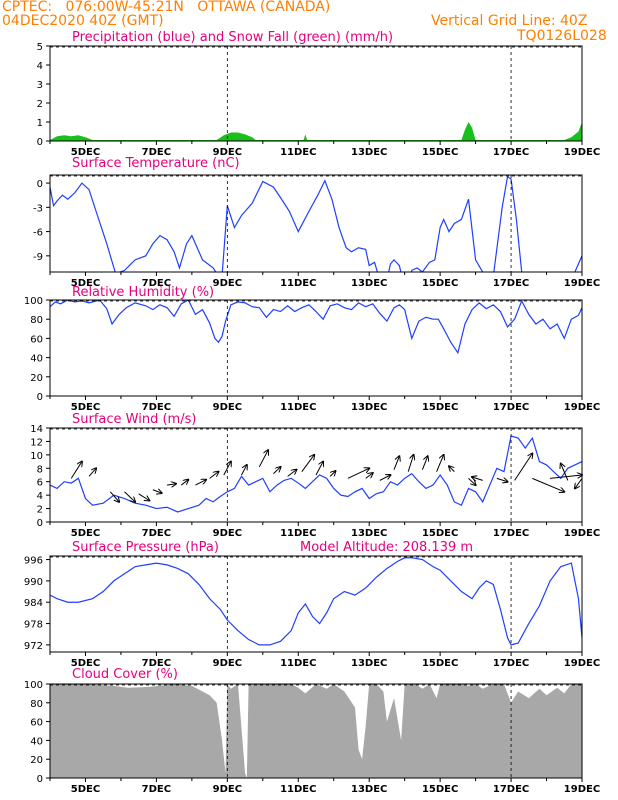 The height and width of the screenshot is (800, 618). Describe the element at coordinates (38, 257) in the screenshot. I see `y-tick-label: -9` at that location.